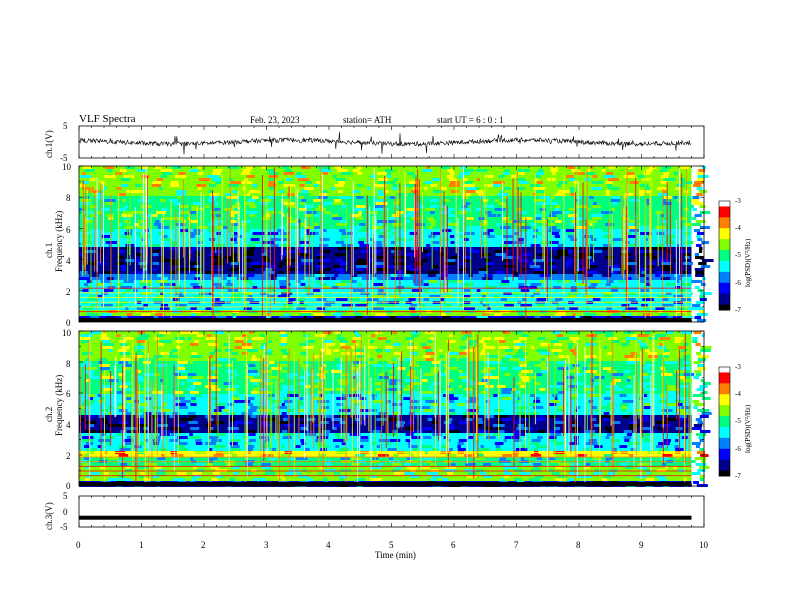  What do you see at coordinates (738, 449) in the screenshot?
I see `colorbar2-tick: -6` at bounding box center [738, 449].